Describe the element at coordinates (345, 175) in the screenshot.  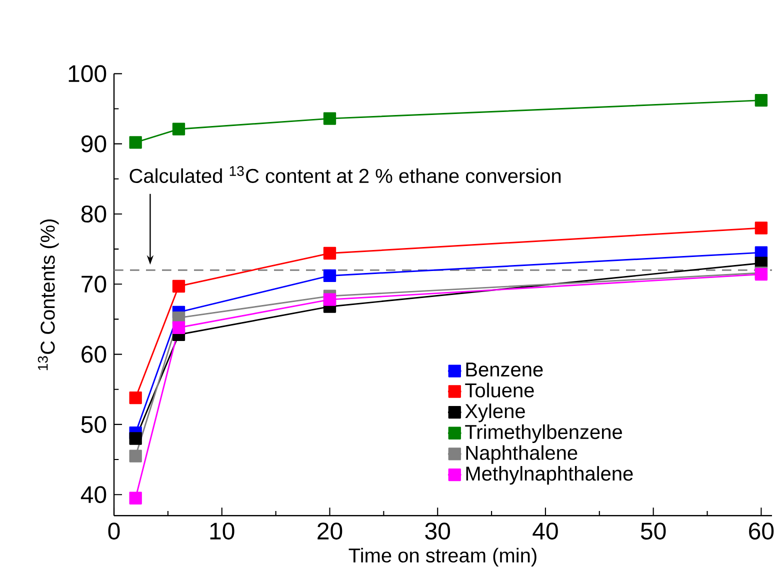
I see `annotation: Calculated $^{13}$C content at 2 % ethane conversion` at that location.